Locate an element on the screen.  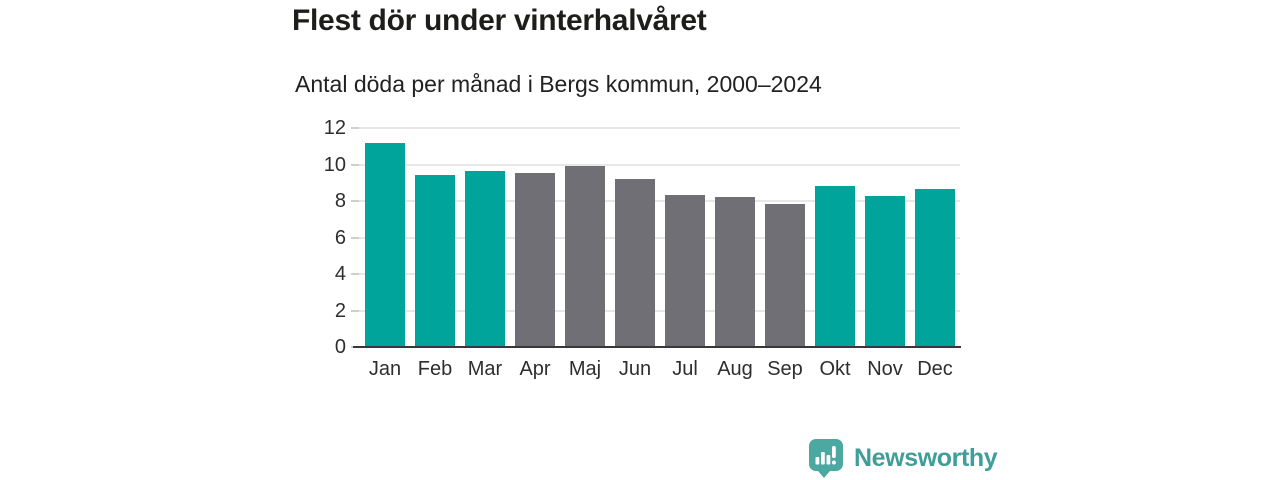
bar-jan is located at coordinates (385, 244).